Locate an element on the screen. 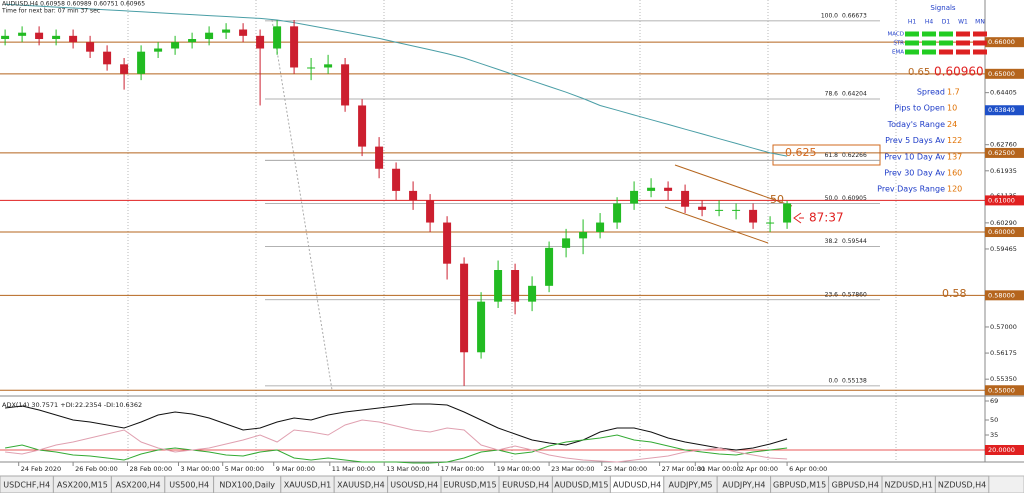  tab: GBPUSD,H4 is located at coordinates (855, 484).